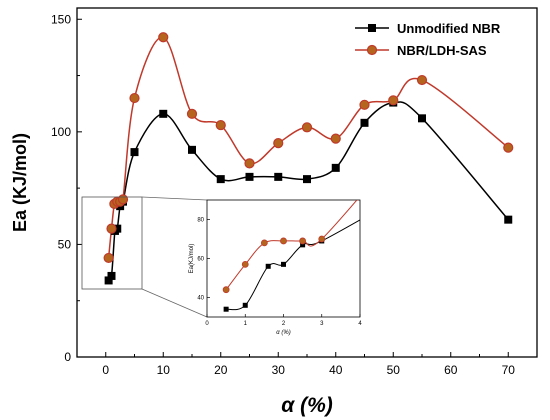  Describe the element at coordinates (20, 182) in the screenshot. I see `y-axis-label: Ea (KJ/mol)` at that location.